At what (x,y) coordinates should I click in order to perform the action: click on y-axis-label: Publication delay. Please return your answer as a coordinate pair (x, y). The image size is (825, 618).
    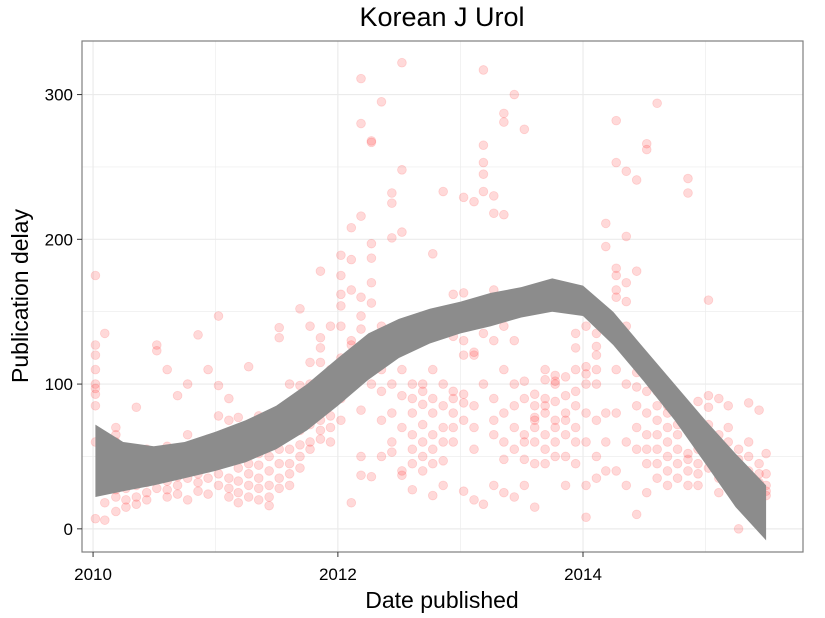
    Looking at the image, I should click on (20, 296).